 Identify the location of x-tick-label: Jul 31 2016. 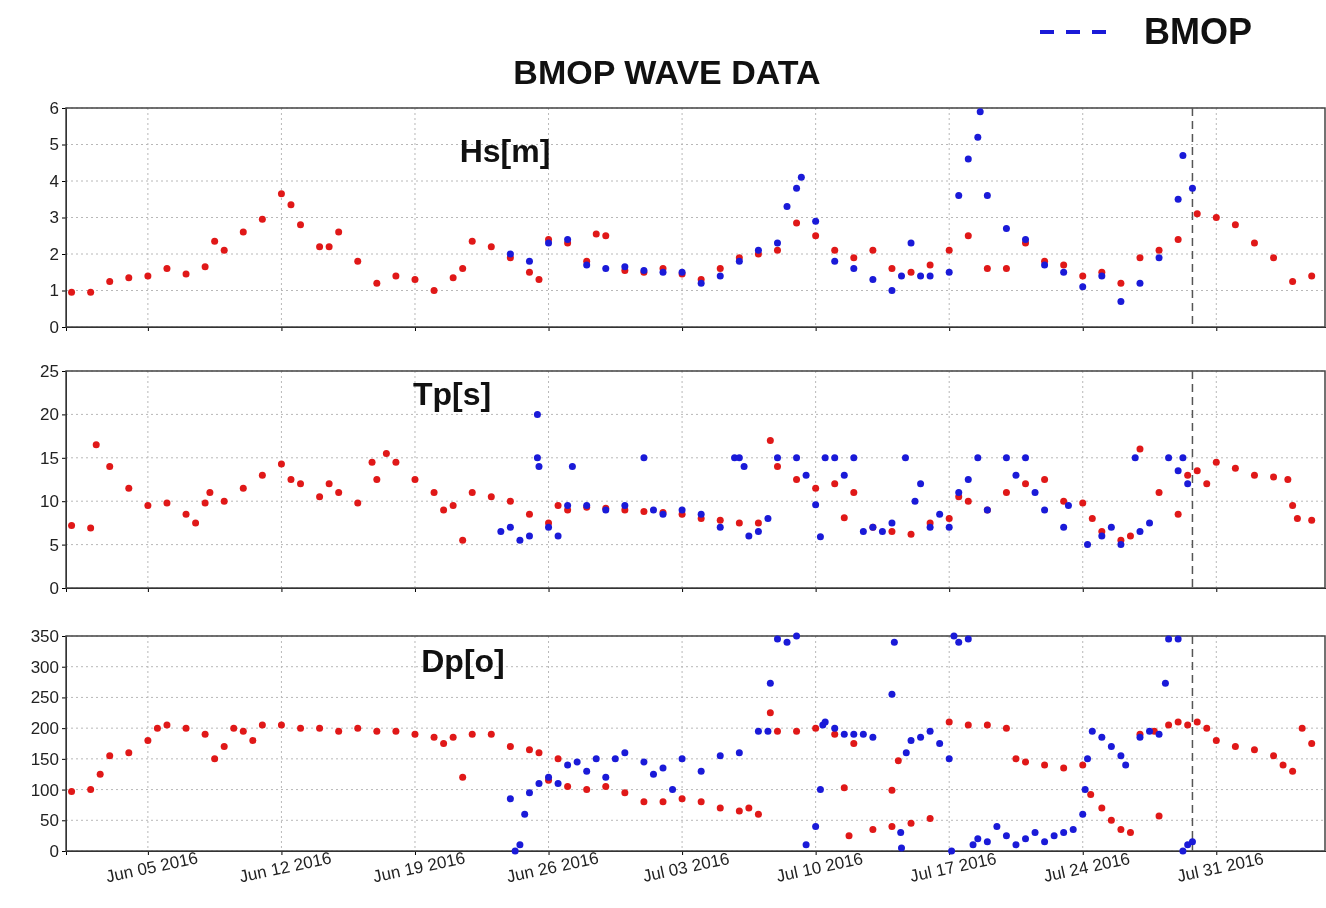
(1220, 867).